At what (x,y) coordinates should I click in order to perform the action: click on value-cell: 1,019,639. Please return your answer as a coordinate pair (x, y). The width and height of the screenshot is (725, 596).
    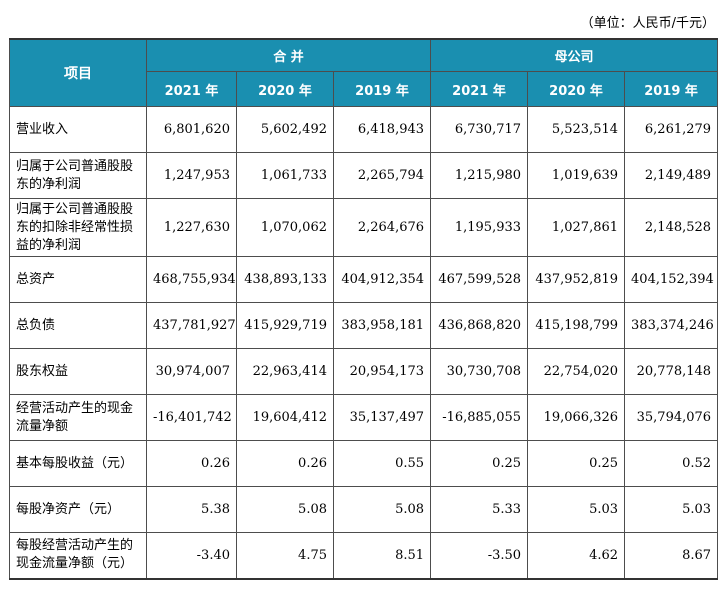
    Looking at the image, I should click on (576, 175).